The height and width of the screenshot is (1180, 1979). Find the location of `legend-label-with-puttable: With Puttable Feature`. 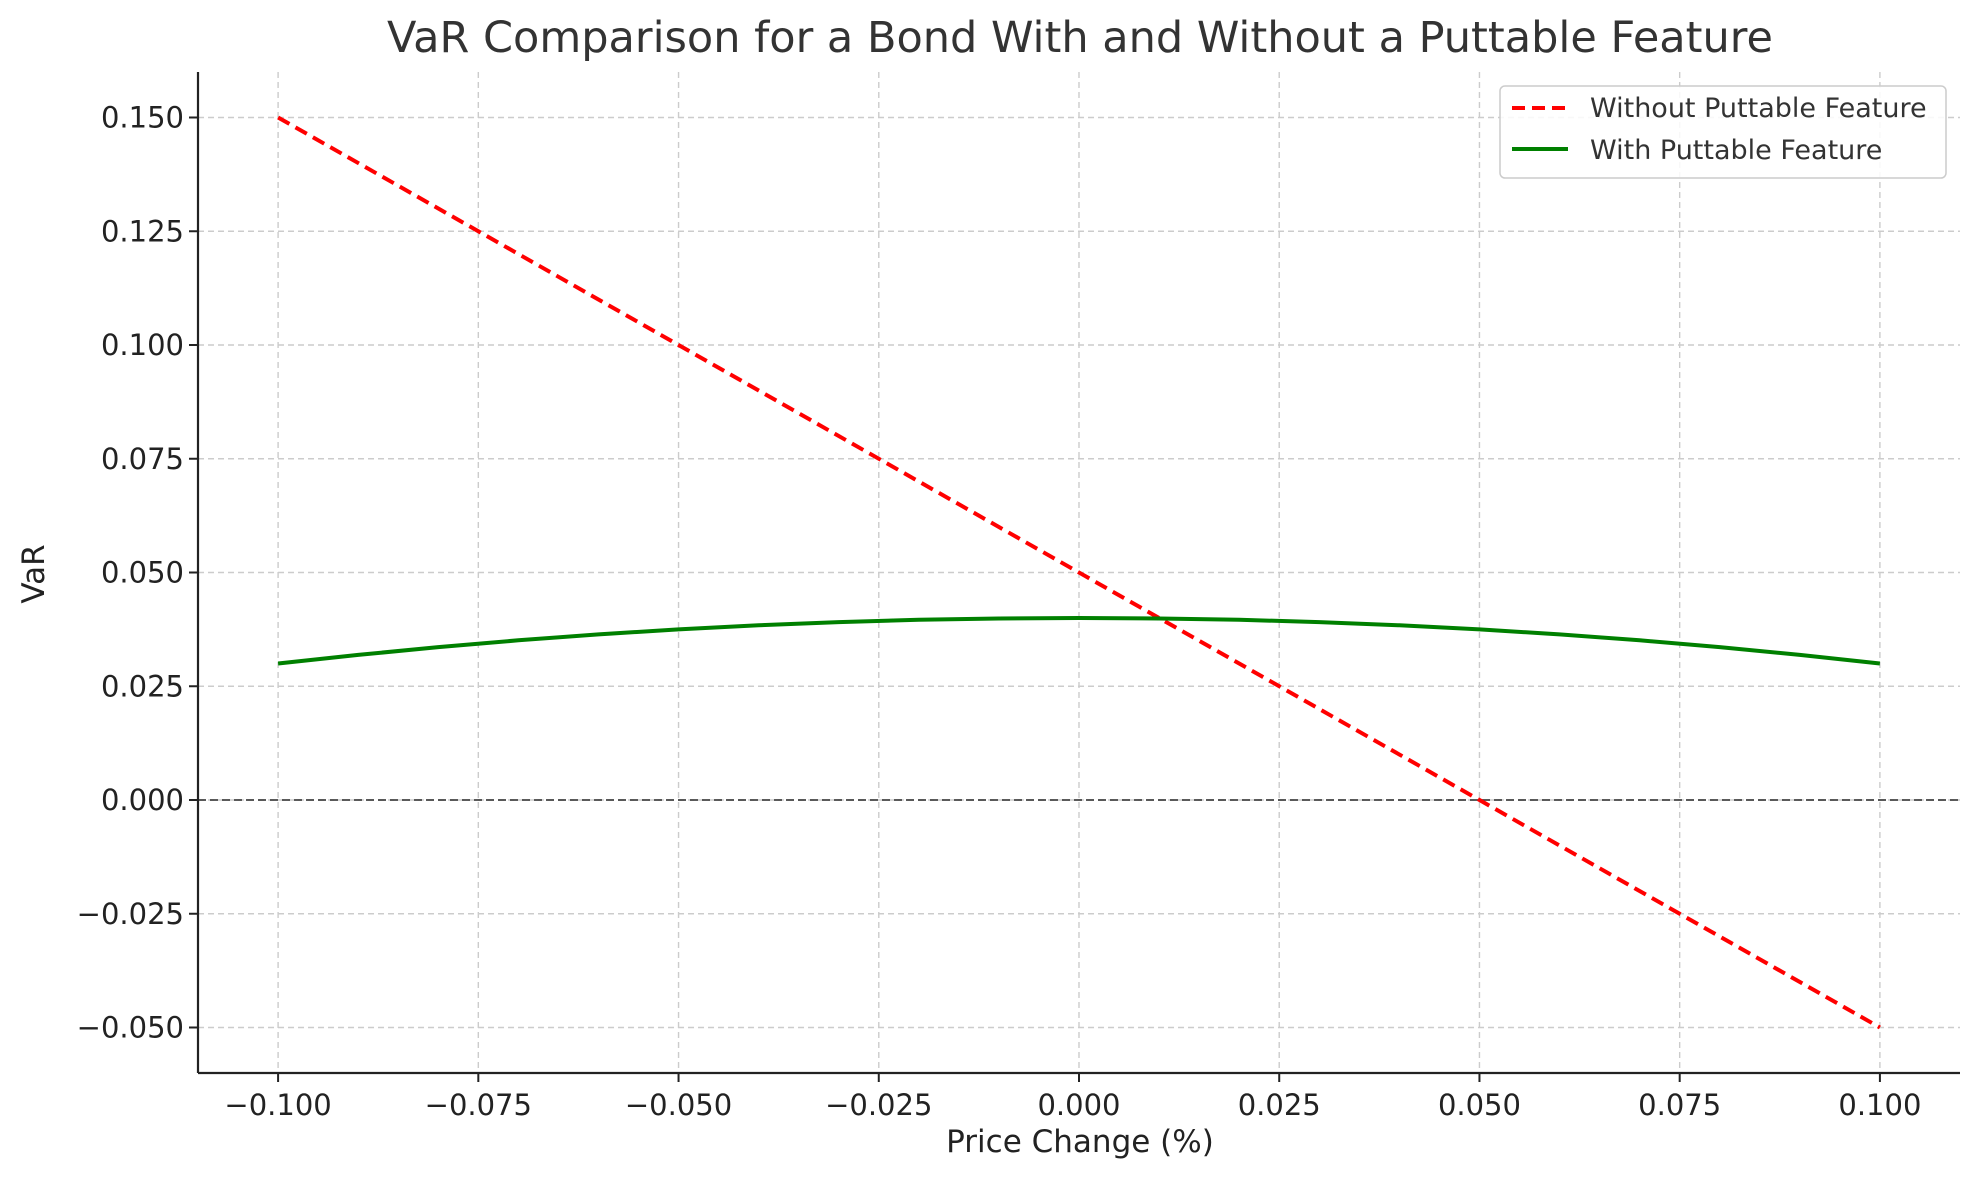

legend-label-with-puttable: With Puttable Feature is located at coordinates (1736, 150).